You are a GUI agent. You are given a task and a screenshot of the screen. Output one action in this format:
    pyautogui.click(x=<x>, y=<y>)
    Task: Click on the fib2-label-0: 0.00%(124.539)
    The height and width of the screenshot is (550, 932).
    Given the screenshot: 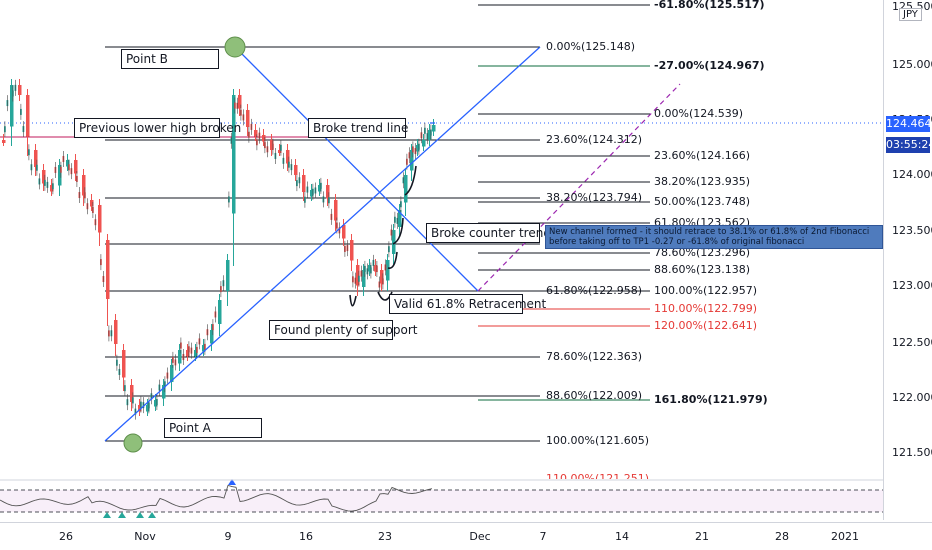 What is the action you would take?
    pyautogui.click(x=699, y=113)
    